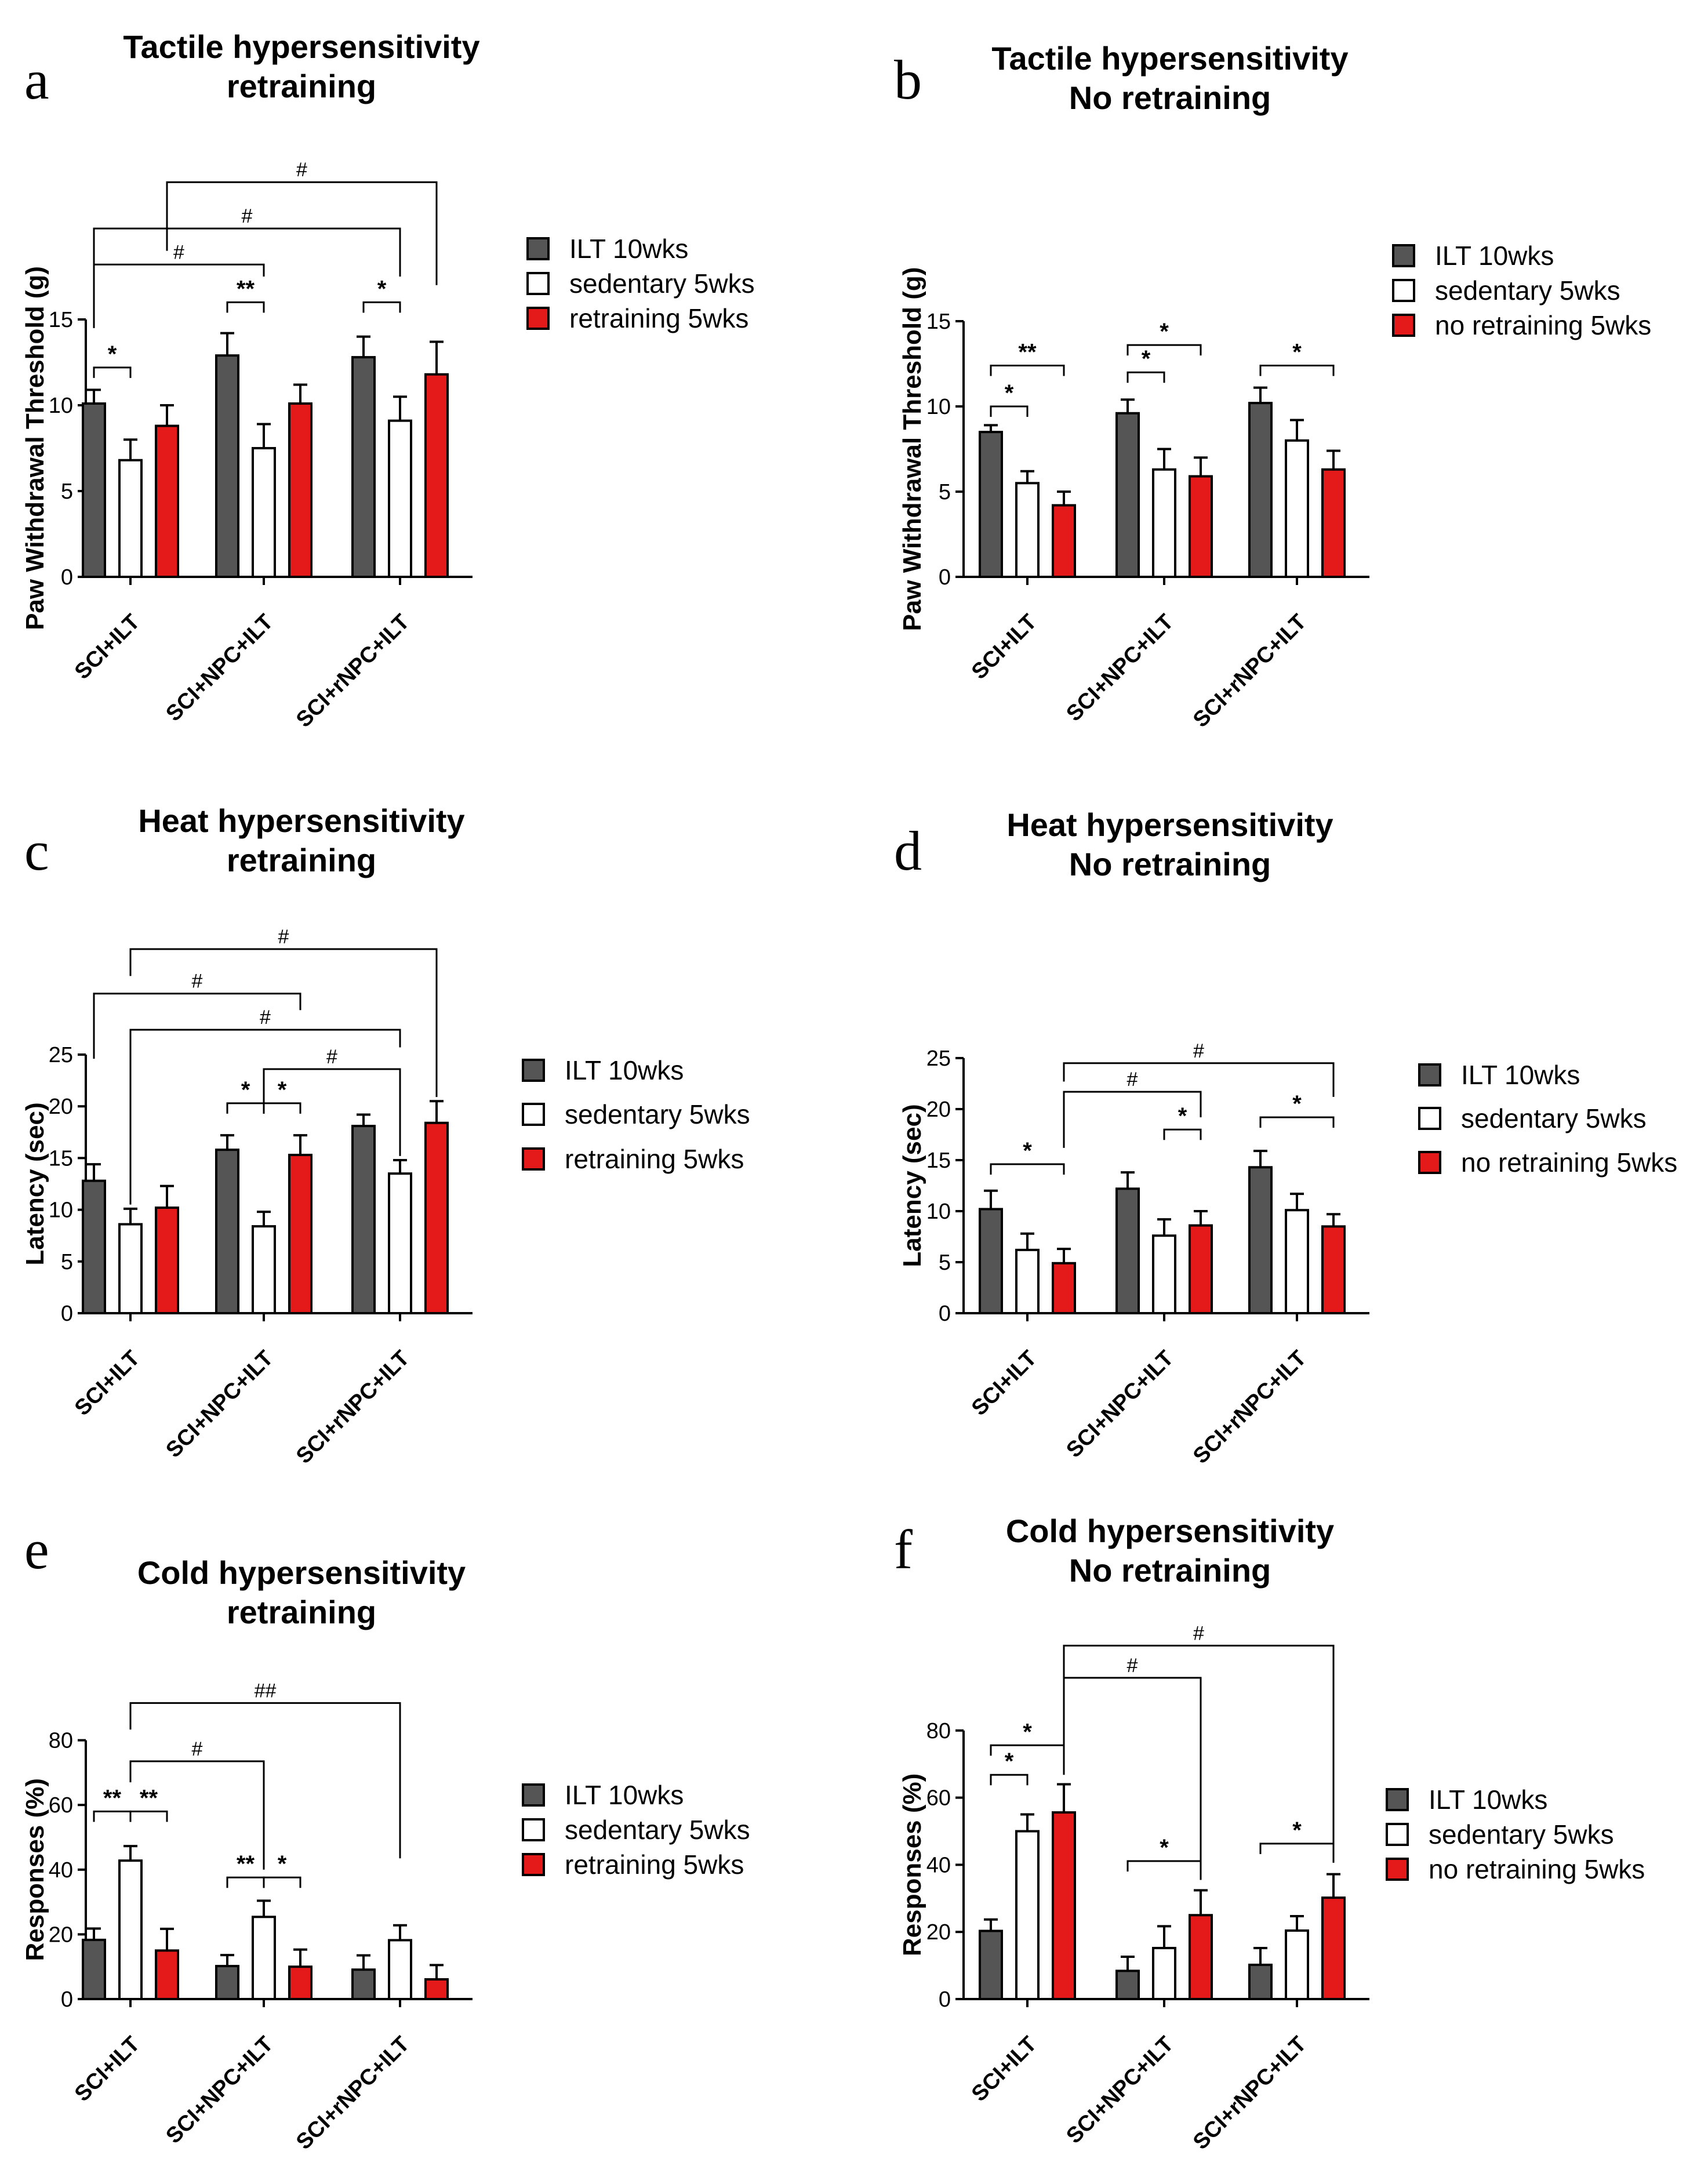 The width and height of the screenshot is (1708, 2173). Describe the element at coordinates (266, 1691) in the screenshot. I see `significance-label: ##` at that location.